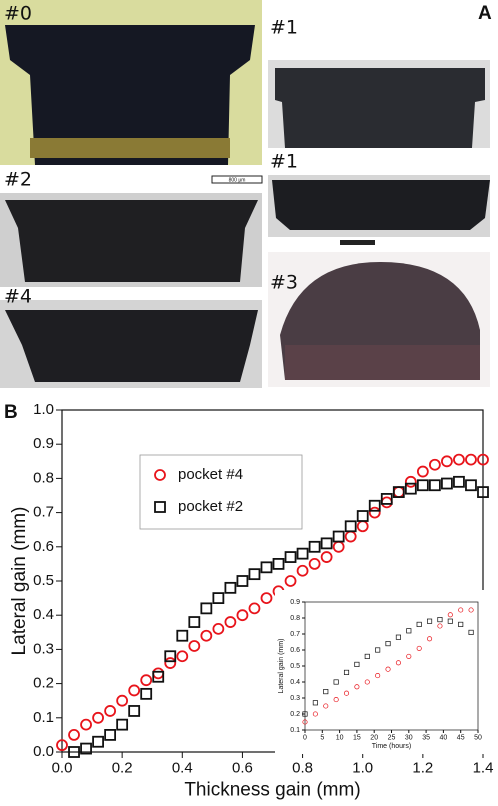 The image size is (498, 806). Describe the element at coordinates (43, 683) in the screenshot. I see `y-tick-label: 0.2` at that location.